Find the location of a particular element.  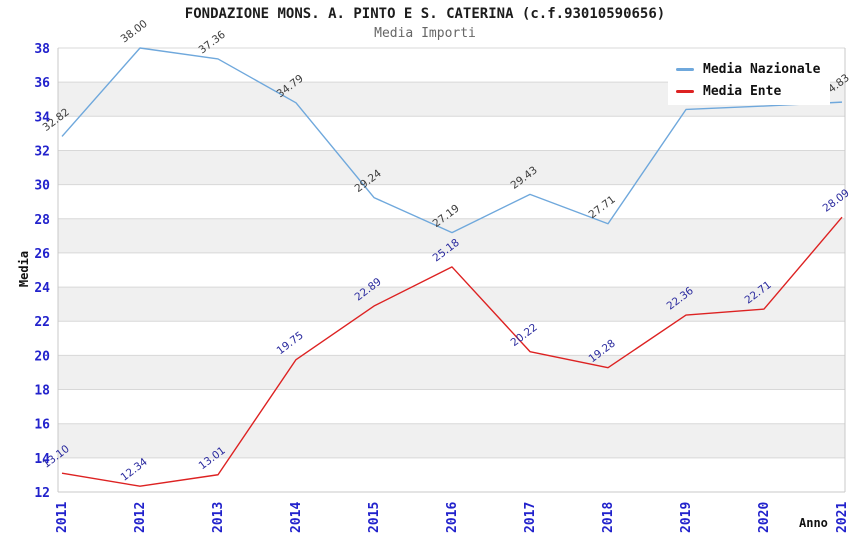

data-label: 12.34 is located at coordinates (134, 470).